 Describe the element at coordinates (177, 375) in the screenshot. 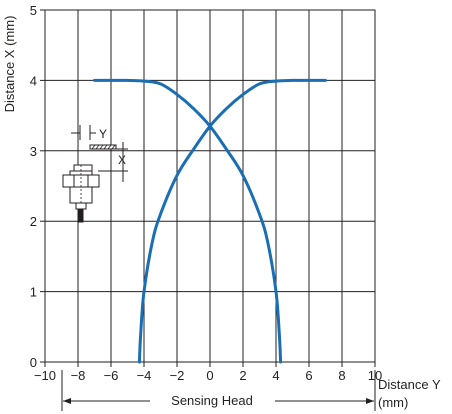

I see `x-tick-label: −2` at that location.